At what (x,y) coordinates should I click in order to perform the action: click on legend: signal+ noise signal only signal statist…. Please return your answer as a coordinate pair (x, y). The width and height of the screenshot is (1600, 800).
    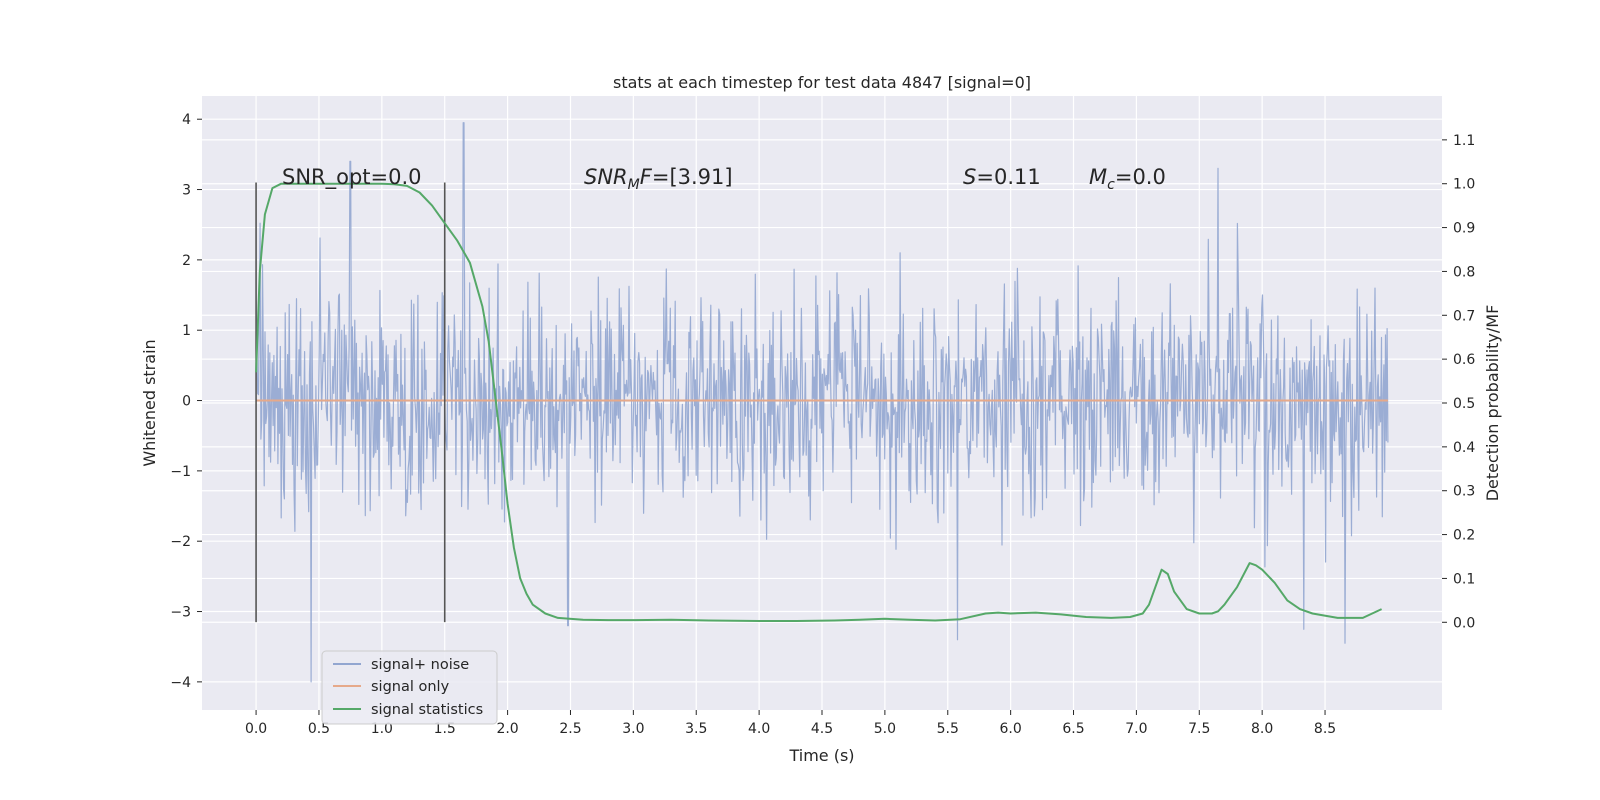
    Looking at the image, I should click on (409, 687).